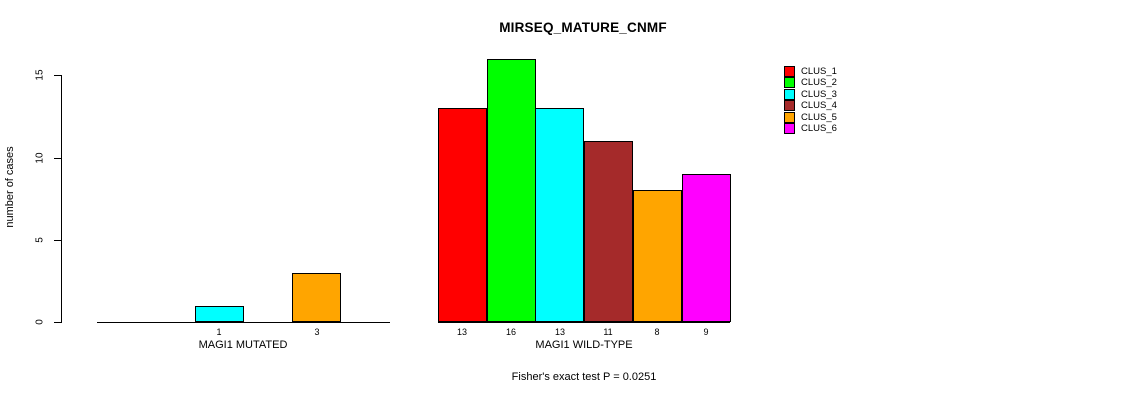 This screenshot has height=400, width=1140. Describe the element at coordinates (706, 248) in the screenshot. I see `bar-clus_6-group2` at that location.